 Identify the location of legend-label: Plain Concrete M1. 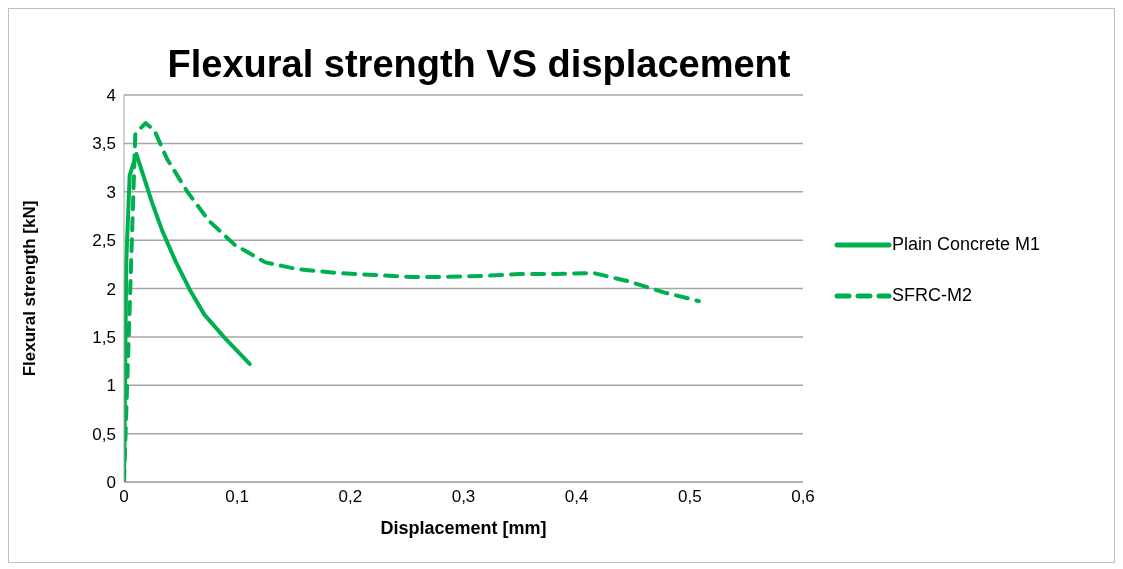
(966, 244).